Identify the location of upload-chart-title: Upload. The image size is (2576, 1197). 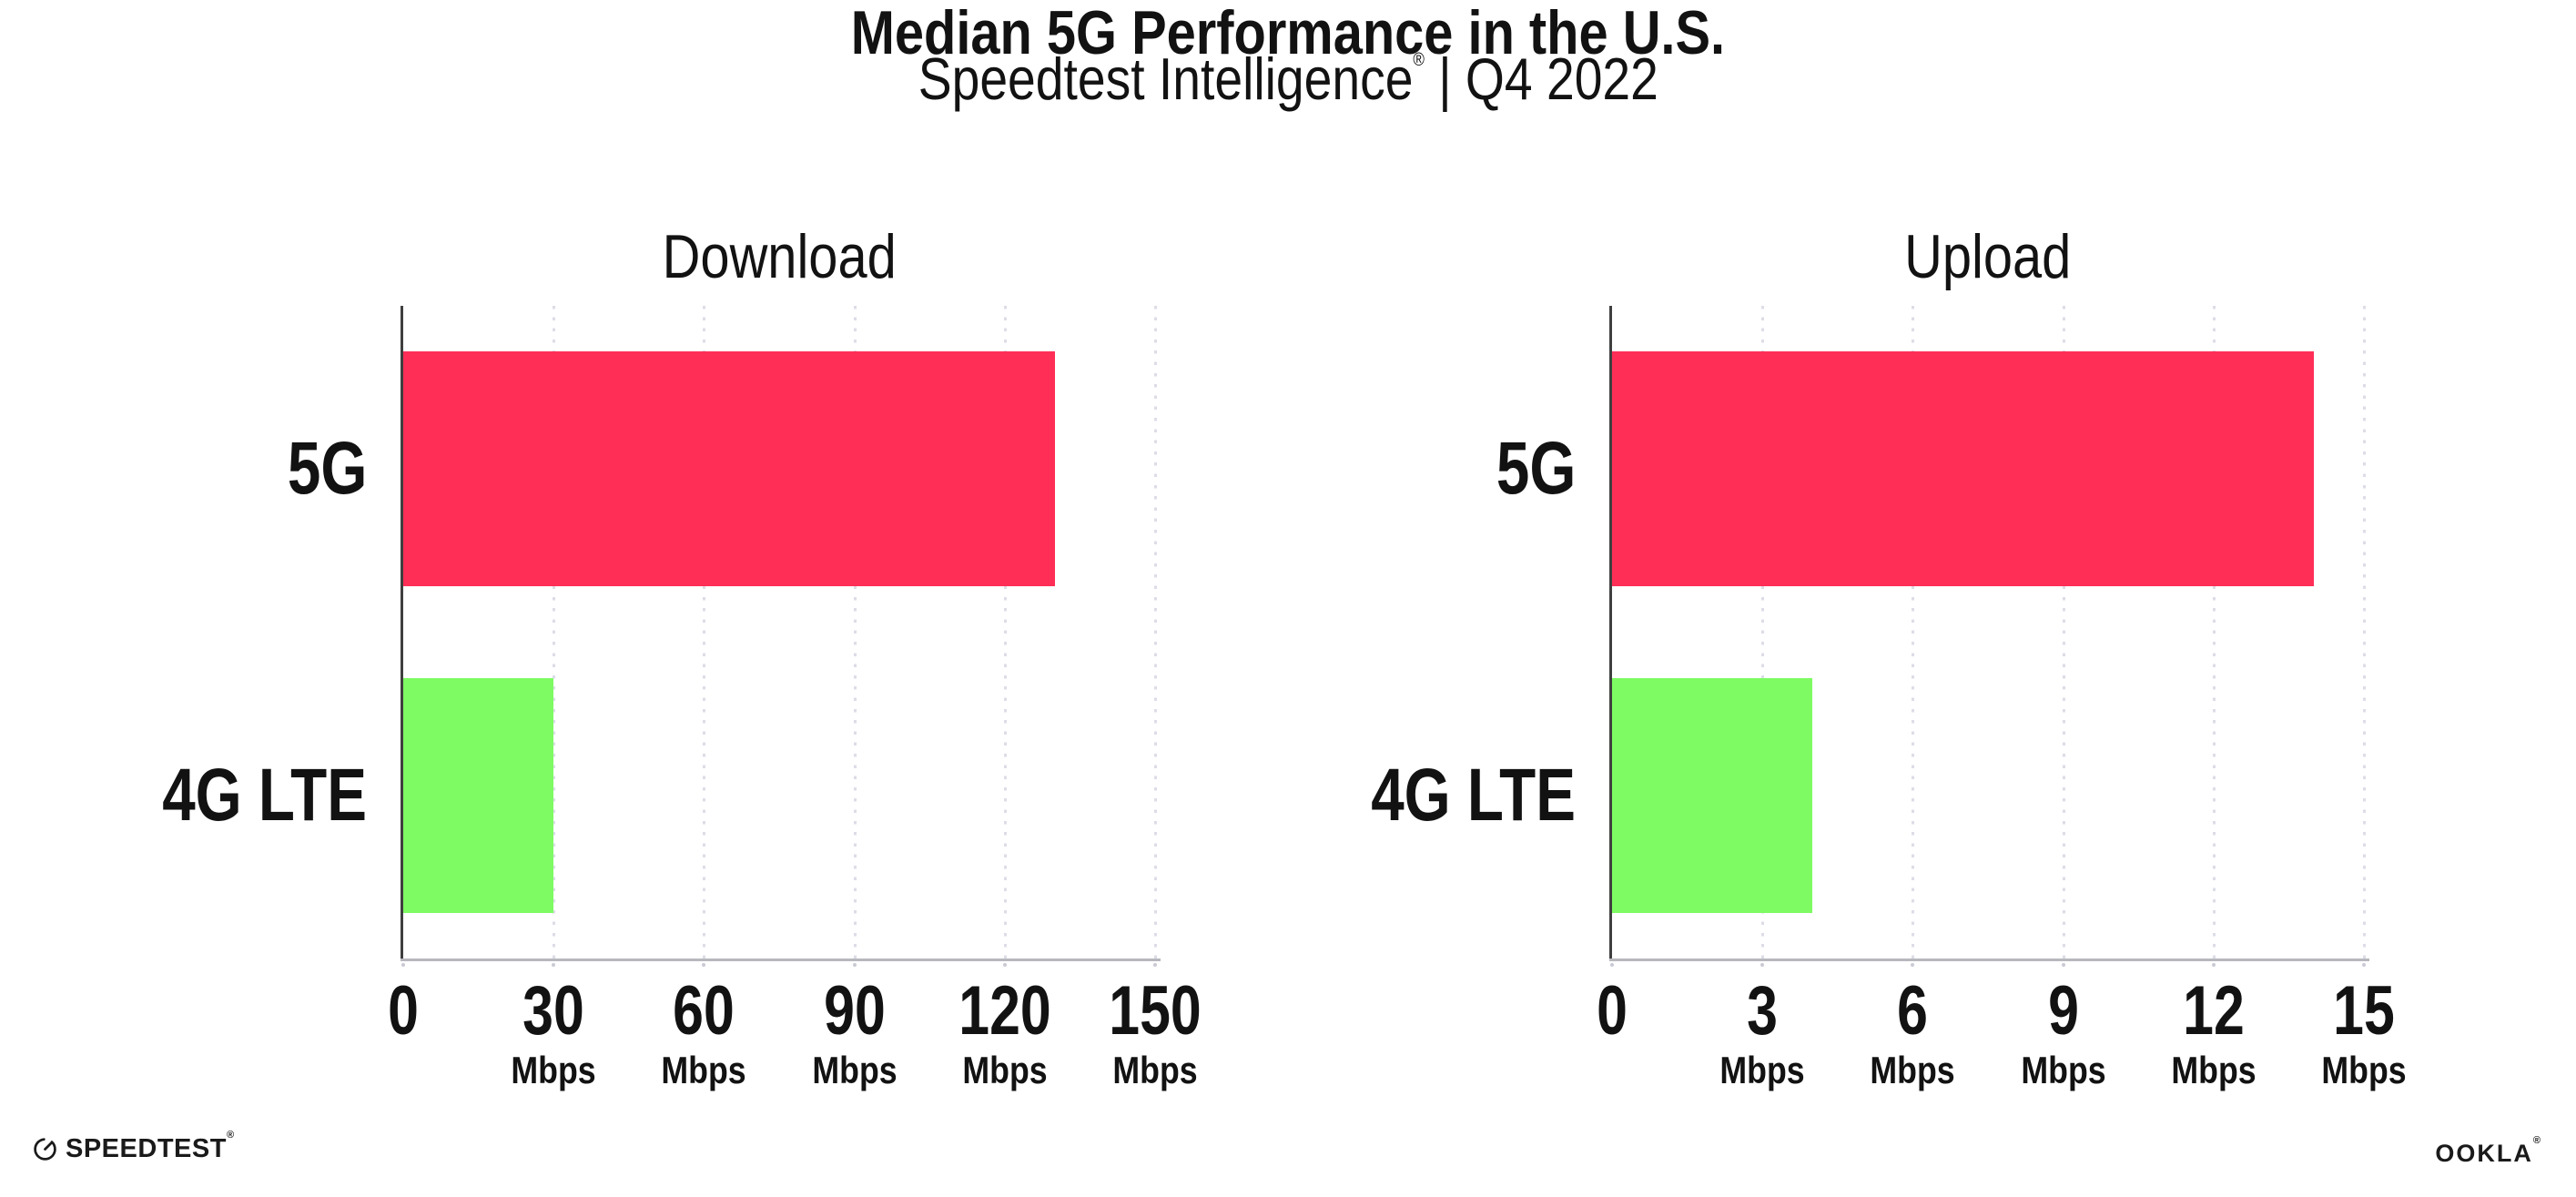
(1988, 257).